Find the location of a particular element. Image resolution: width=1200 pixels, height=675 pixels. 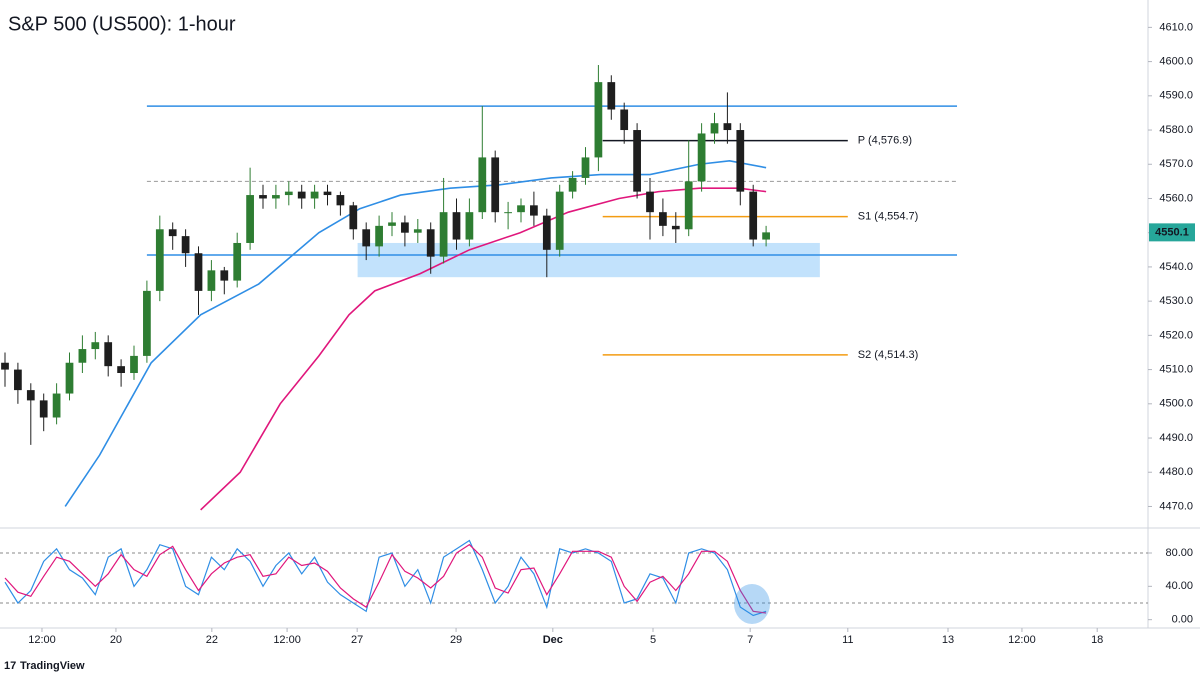

y-tick-label: 4480.0 is located at coordinates (1176, 472).